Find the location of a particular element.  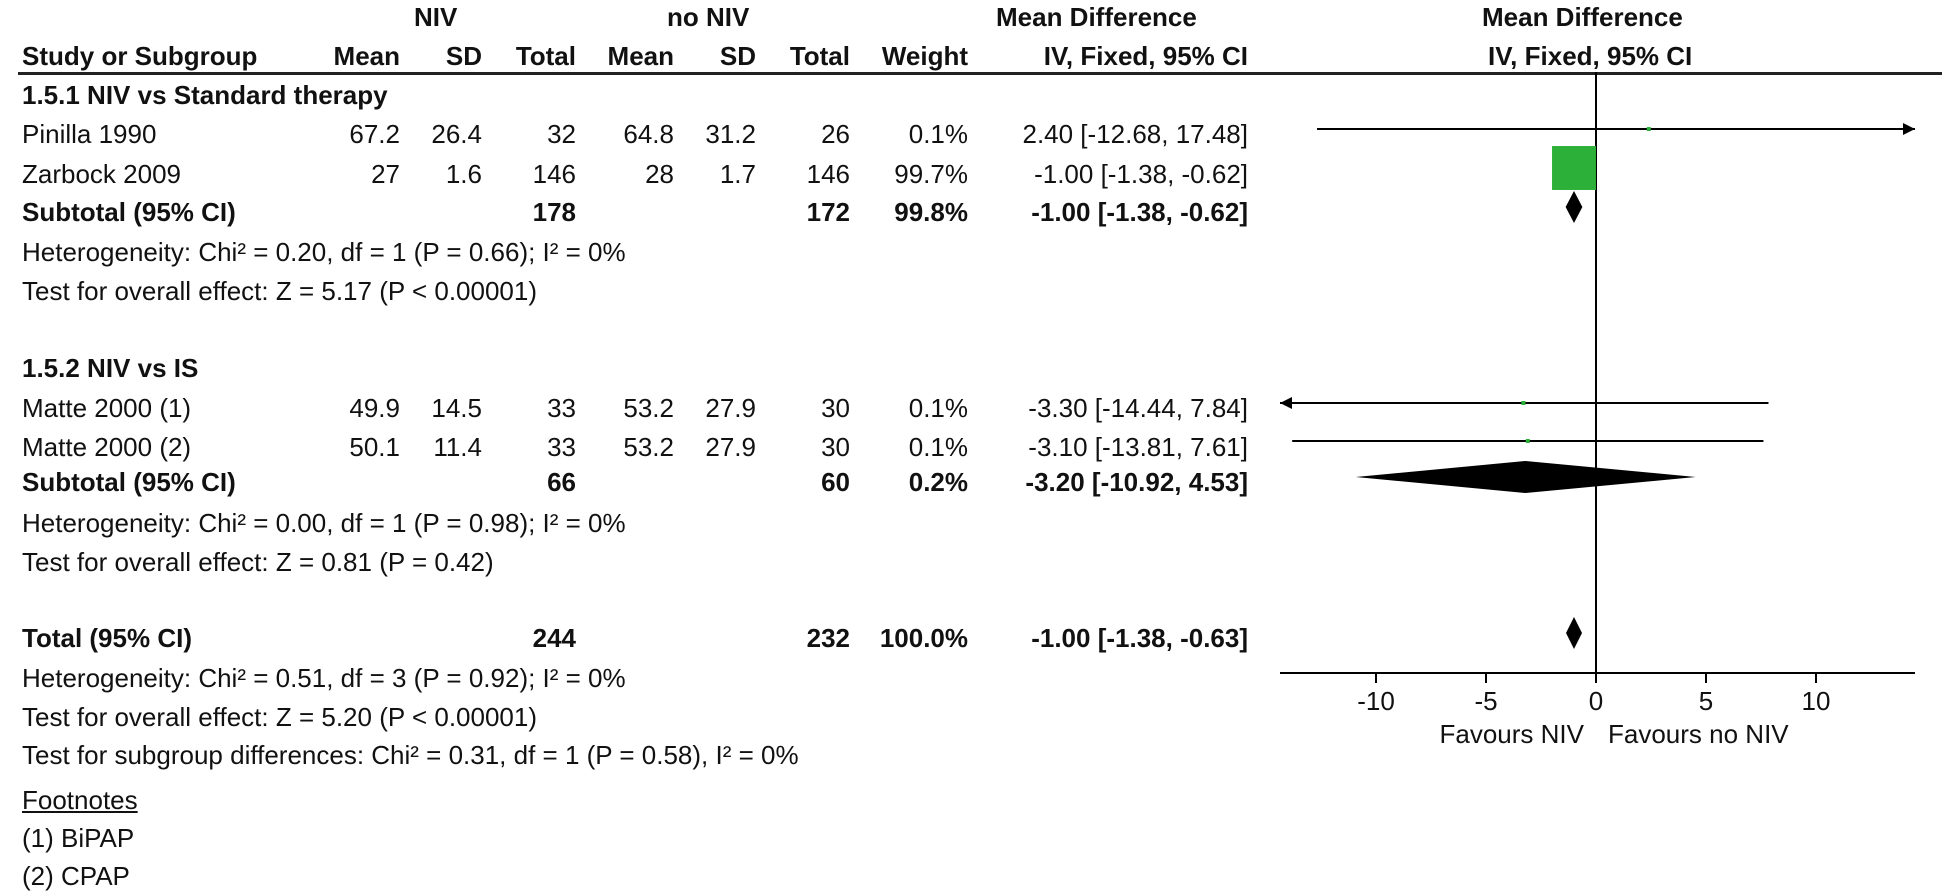

study-name: Pinilla 1990 is located at coordinates (89, 134).